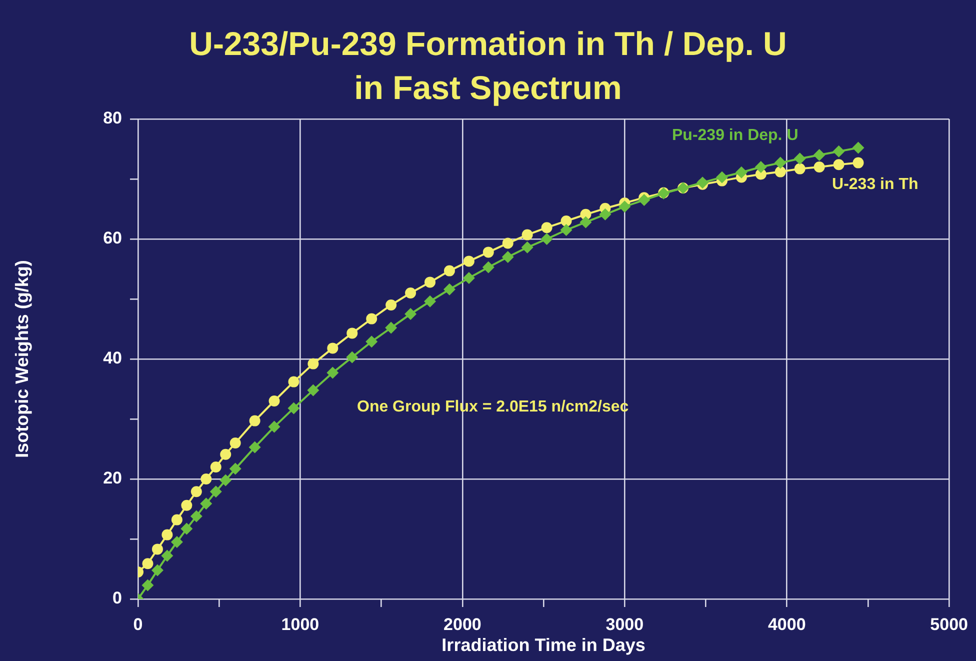 The image size is (976, 661). Describe the element at coordinates (112, 238) in the screenshot. I see `y-tick-label: 60` at that location.